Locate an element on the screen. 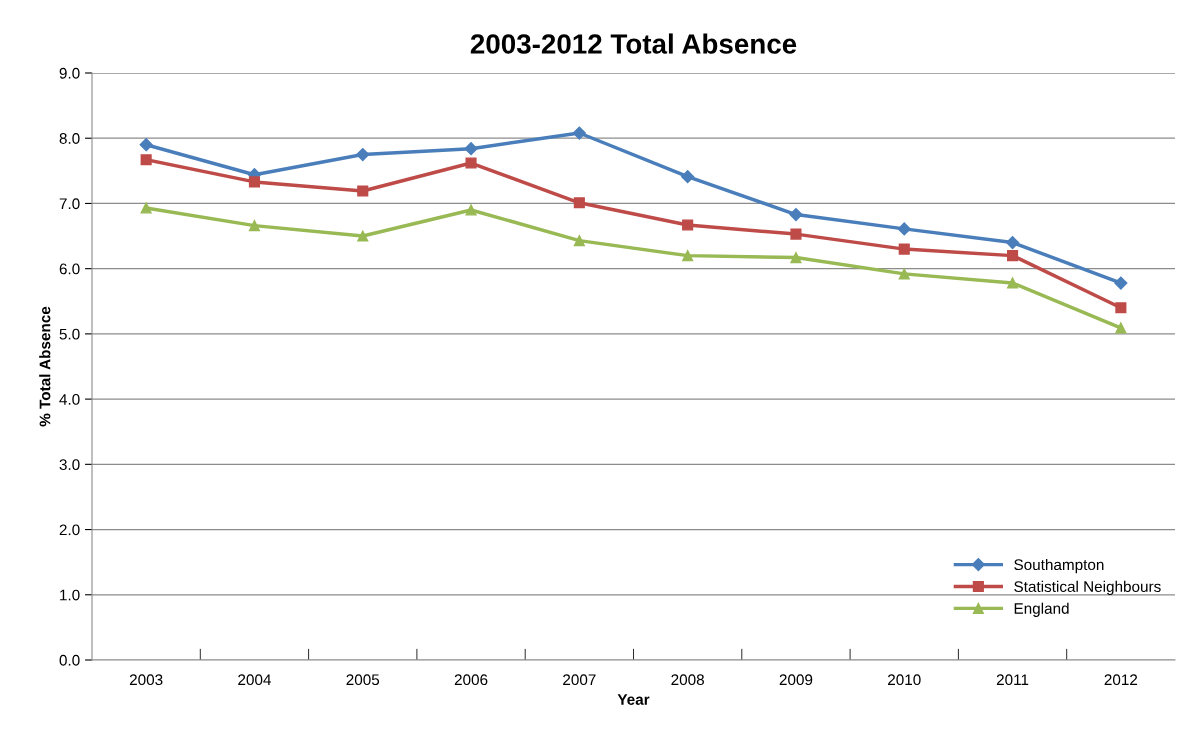 This screenshot has width=1180, height=733. y-tick-label: 9.0 is located at coordinates (69, 73).